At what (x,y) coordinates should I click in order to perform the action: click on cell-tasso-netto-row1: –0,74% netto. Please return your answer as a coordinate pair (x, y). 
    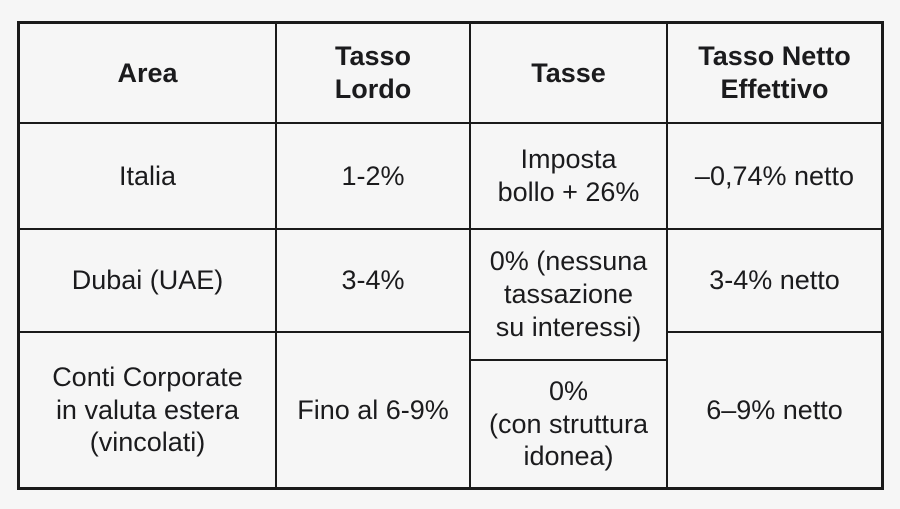
    Looking at the image, I should click on (774, 177).